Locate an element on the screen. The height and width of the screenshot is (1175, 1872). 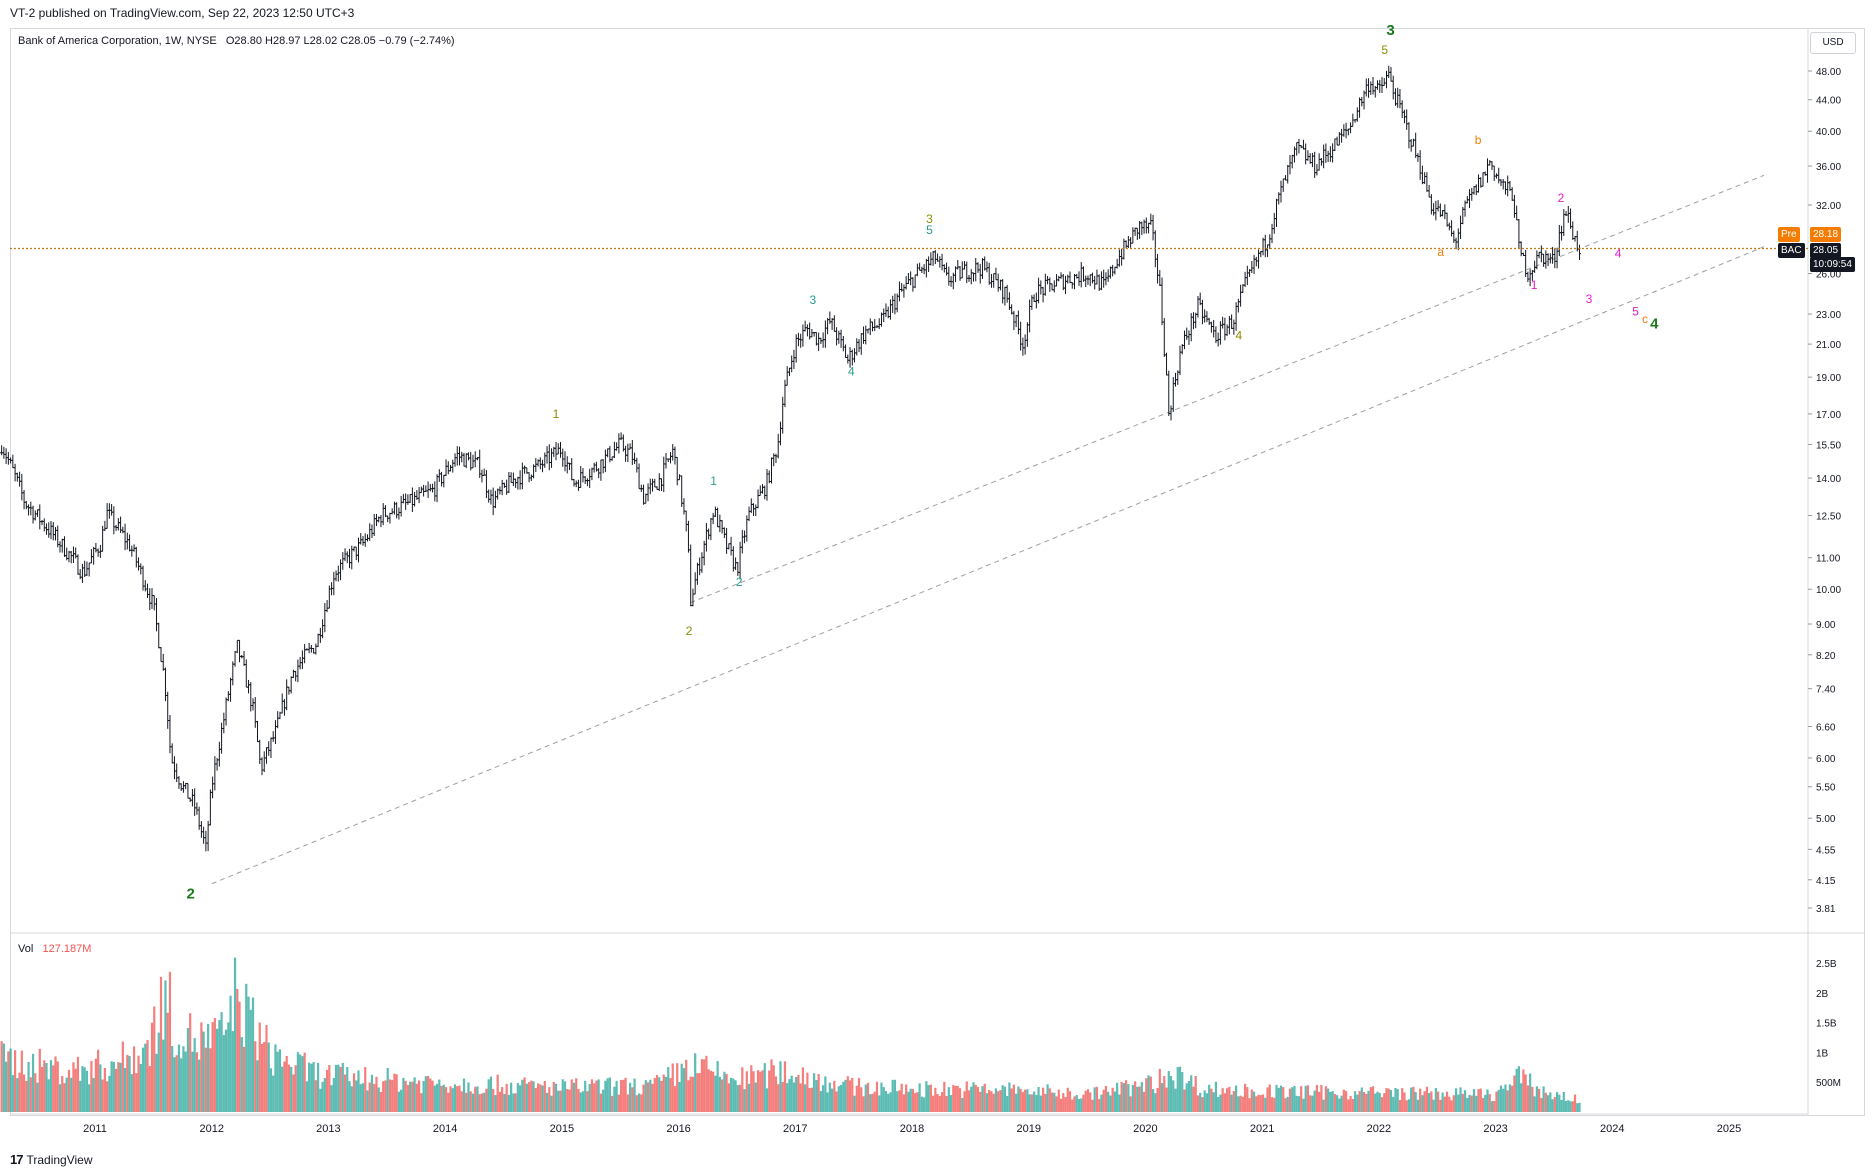
price-tick-label: 17.00 is located at coordinates (1828, 415).